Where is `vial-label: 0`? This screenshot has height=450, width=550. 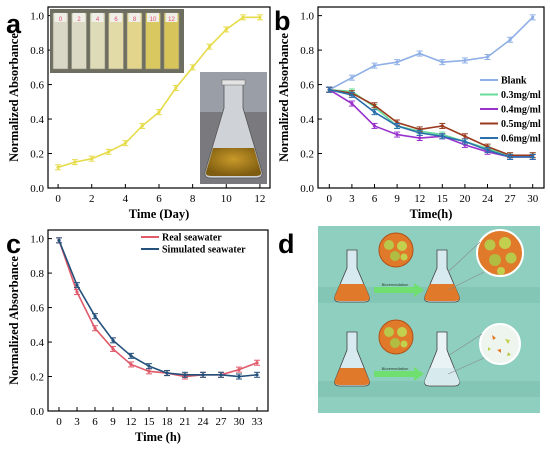
vial-label: 0 is located at coordinates (61, 20).